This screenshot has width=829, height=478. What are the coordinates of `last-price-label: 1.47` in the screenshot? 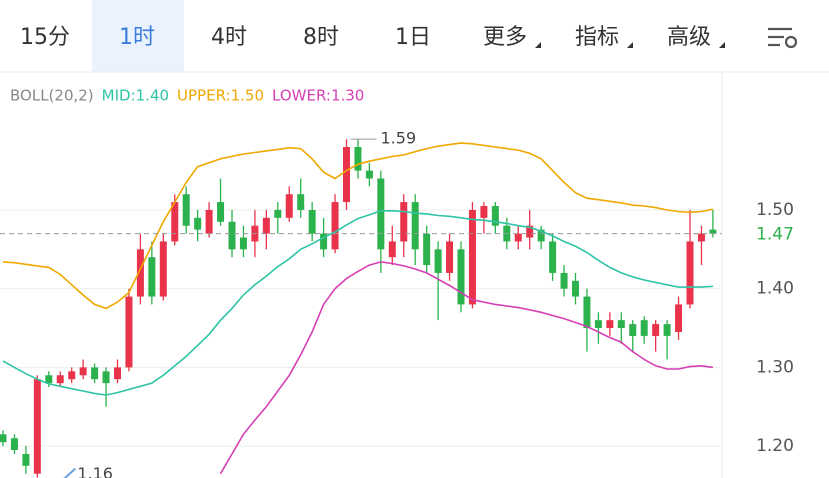 It's located at (775, 235).